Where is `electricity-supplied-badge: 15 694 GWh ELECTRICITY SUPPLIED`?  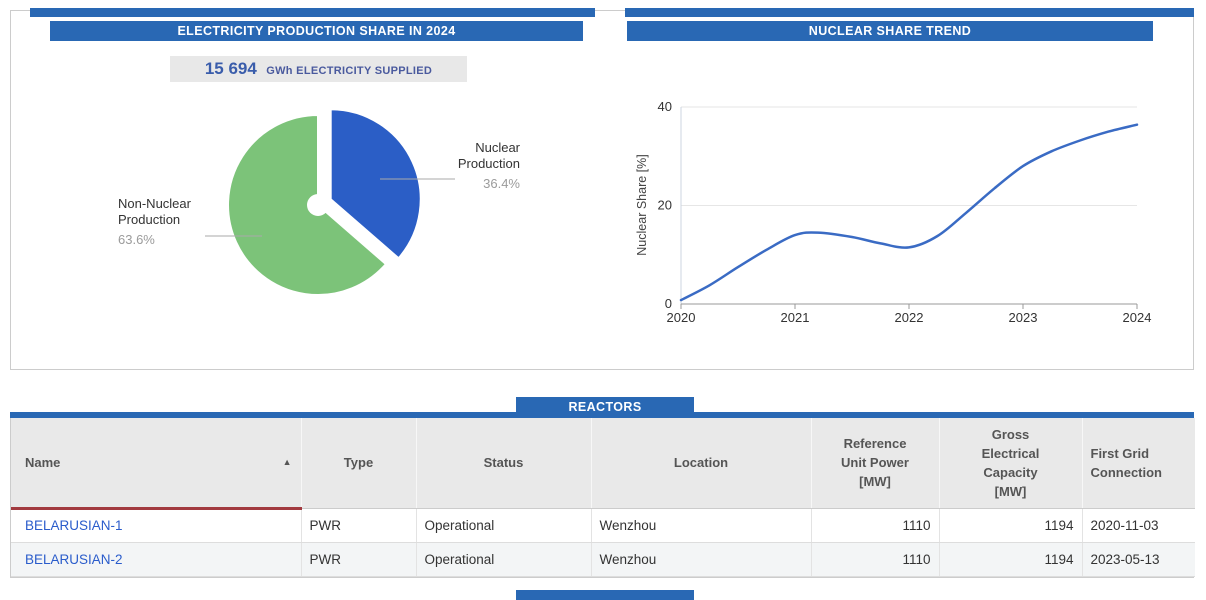
electricity-supplied-badge: 15 694 GWh ELECTRICITY SUPPLIED is located at coordinates (318, 69).